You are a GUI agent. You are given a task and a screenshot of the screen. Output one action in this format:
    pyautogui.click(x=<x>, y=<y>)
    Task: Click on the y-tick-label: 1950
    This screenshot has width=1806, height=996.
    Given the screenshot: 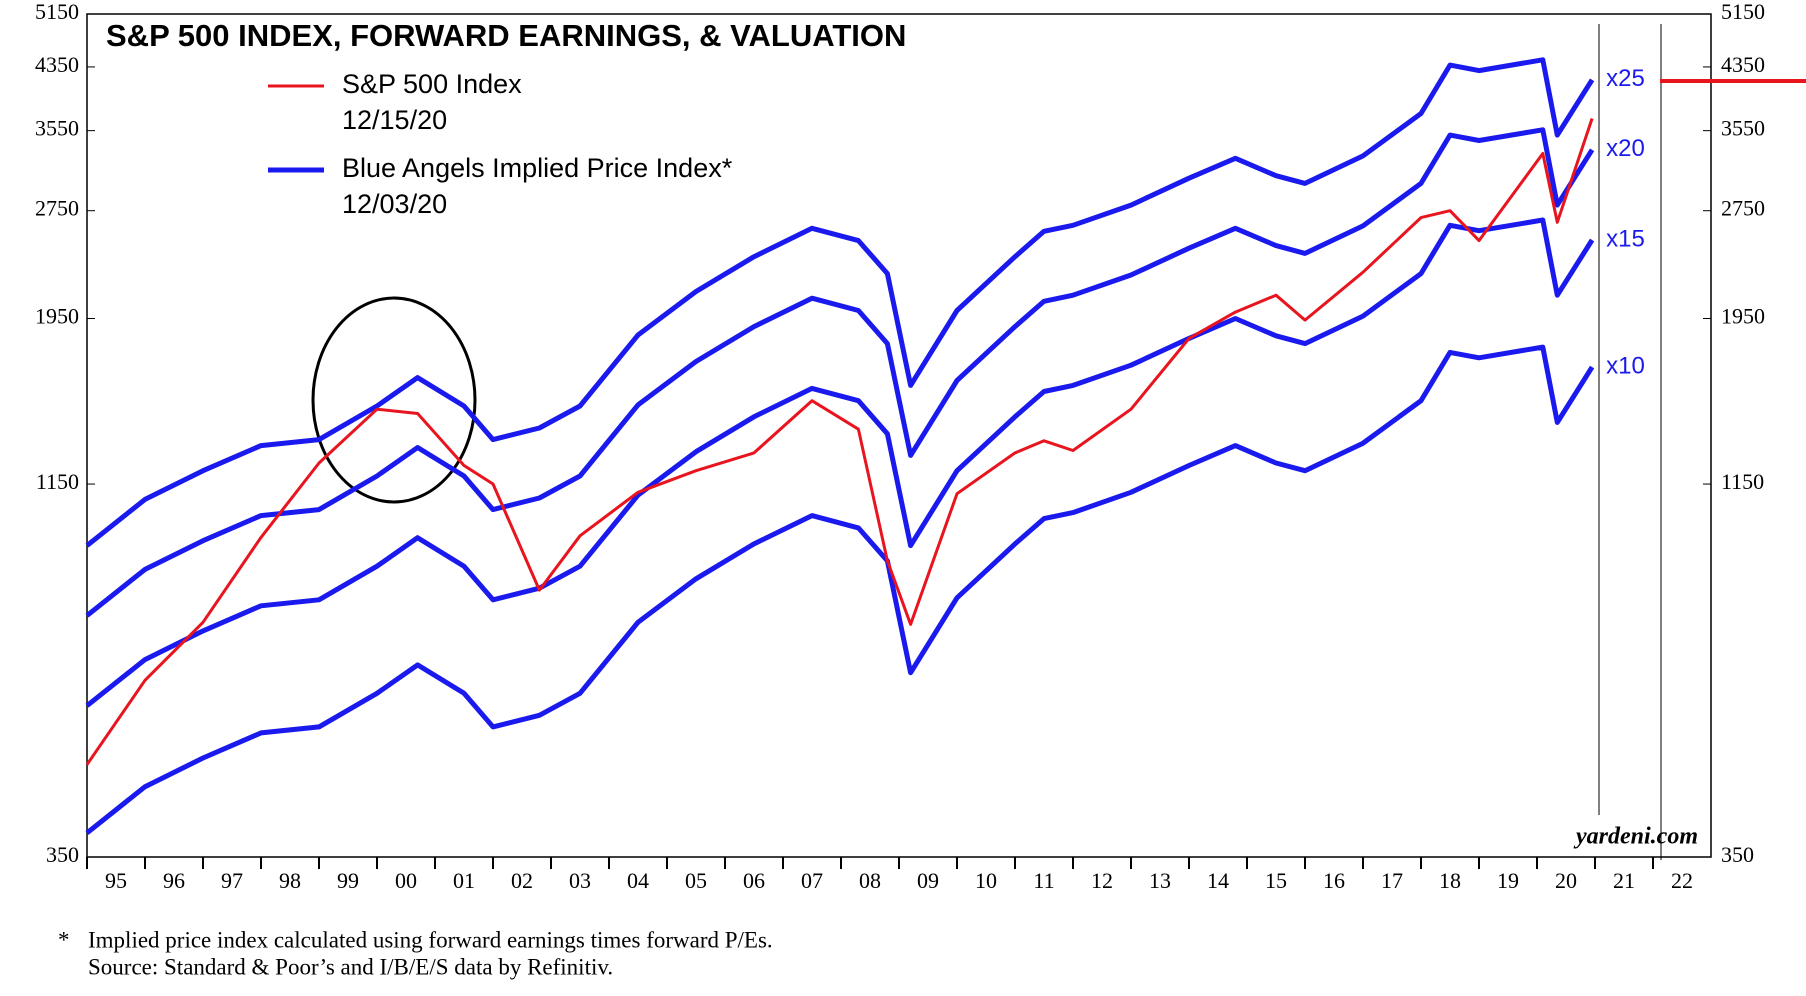 What is the action you would take?
    pyautogui.click(x=57, y=316)
    